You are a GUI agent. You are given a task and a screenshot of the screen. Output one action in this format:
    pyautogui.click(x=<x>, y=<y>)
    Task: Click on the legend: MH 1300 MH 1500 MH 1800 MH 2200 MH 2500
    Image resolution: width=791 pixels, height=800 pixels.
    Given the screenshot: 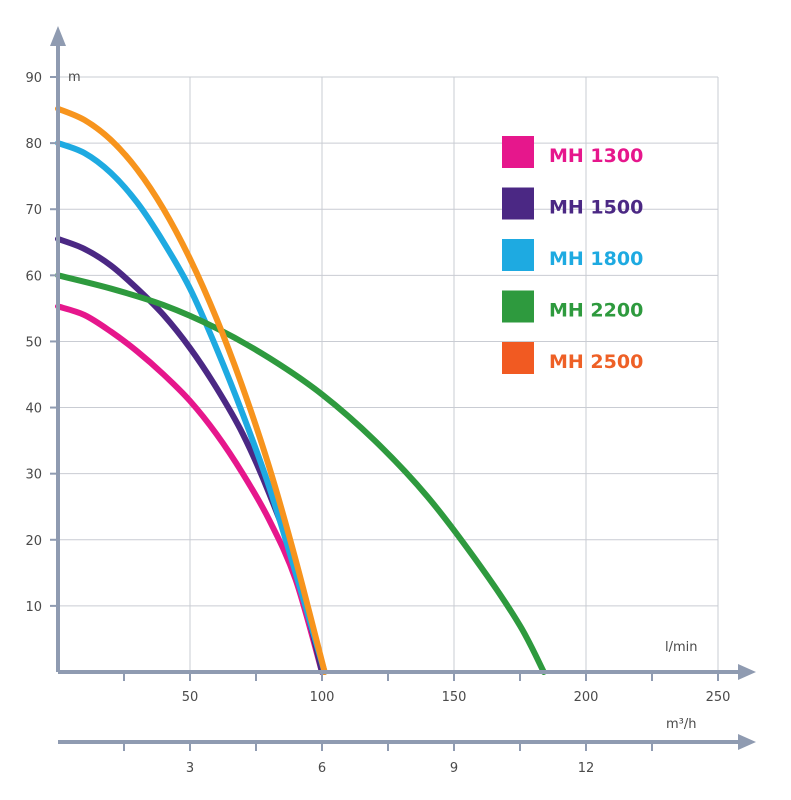 What is the action you would take?
    pyautogui.click(x=572, y=255)
    